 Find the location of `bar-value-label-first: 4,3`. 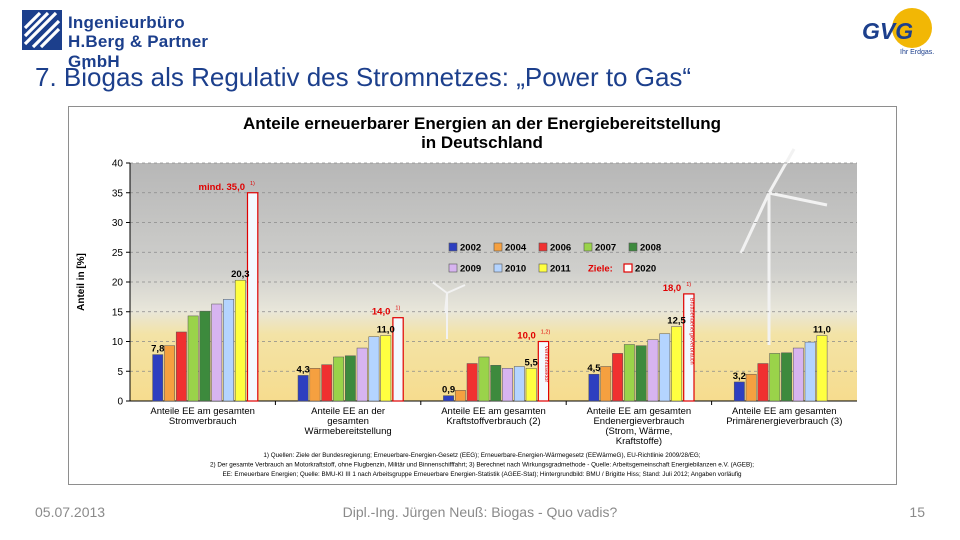

bar-value-label-first: 4,3 is located at coordinates (303, 369).